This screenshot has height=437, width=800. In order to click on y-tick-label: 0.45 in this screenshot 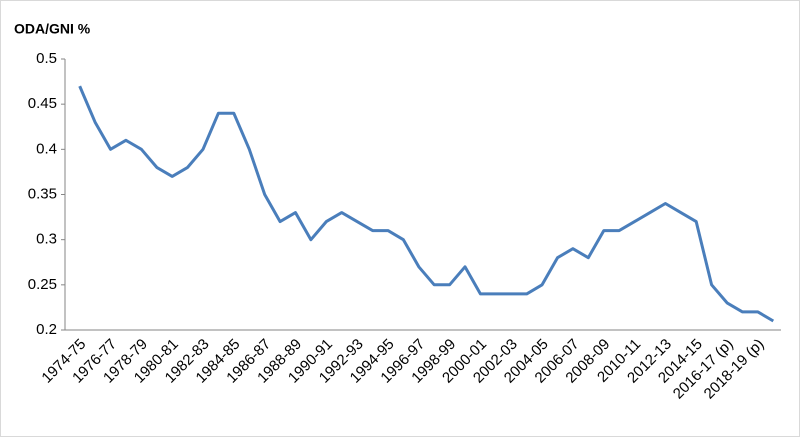, I will do `click(42, 103)`.